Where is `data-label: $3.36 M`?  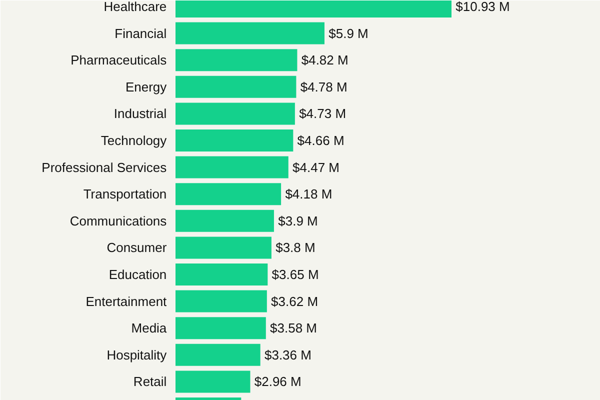
data-label: $3.36 M is located at coordinates (288, 354).